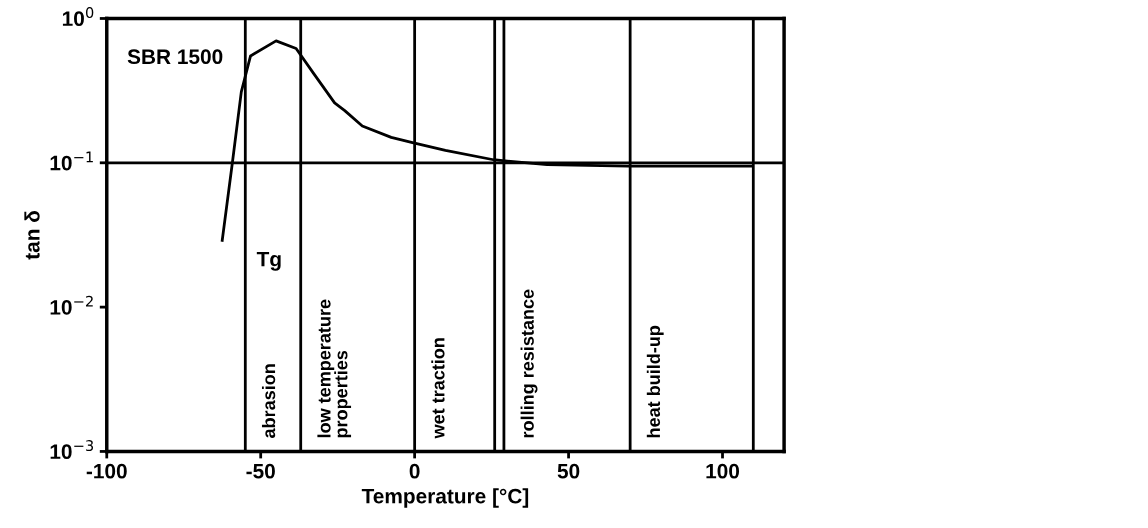  I want to click on x-tick-label: -100, so click(106, 471).